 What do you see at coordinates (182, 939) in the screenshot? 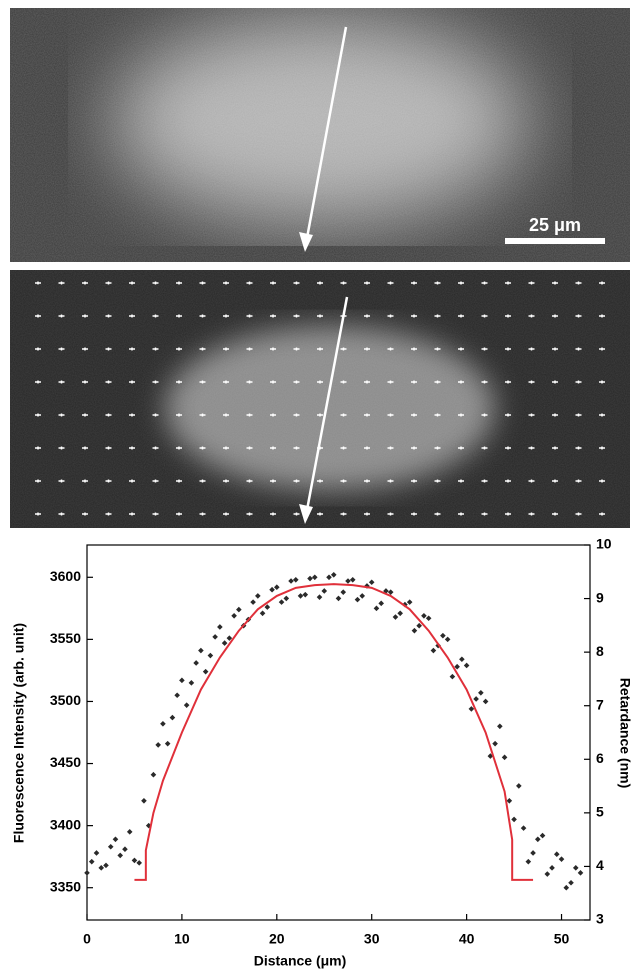
I see `x-tick-label: 10` at bounding box center [182, 939].